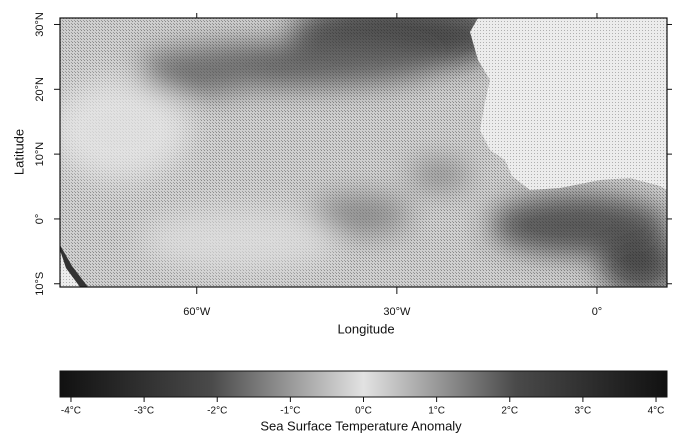 This screenshot has height=441, width=677. Describe the element at coordinates (397, 312) in the screenshot. I see `x-tick-label: 30°W` at that location.